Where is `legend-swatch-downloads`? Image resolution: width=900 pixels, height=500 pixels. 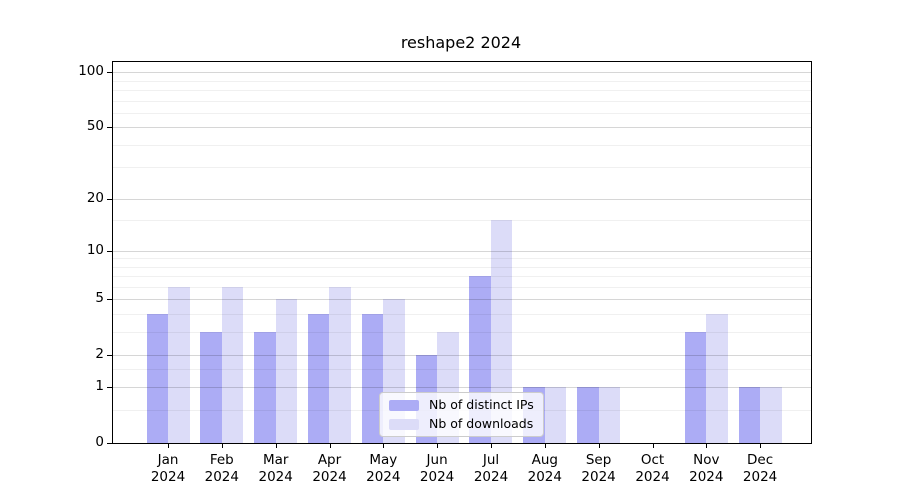
legend-swatch-downloads is located at coordinates (404, 424).